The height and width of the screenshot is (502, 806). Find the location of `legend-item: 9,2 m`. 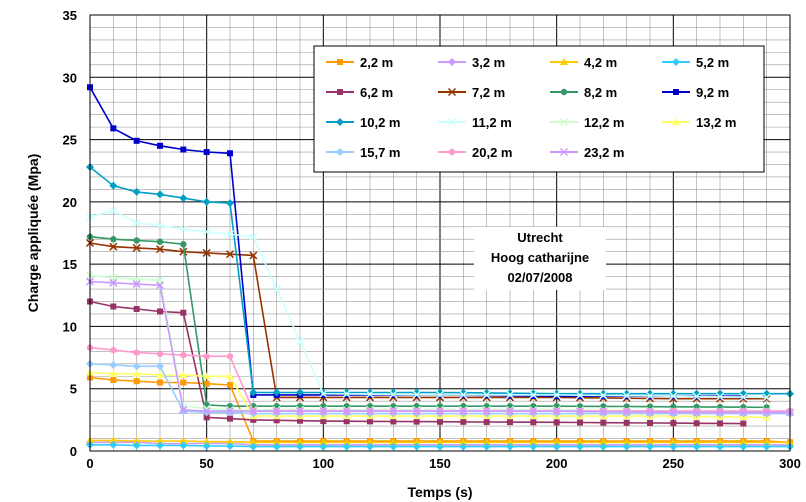

legend-item: 9,2 m is located at coordinates (695, 92).